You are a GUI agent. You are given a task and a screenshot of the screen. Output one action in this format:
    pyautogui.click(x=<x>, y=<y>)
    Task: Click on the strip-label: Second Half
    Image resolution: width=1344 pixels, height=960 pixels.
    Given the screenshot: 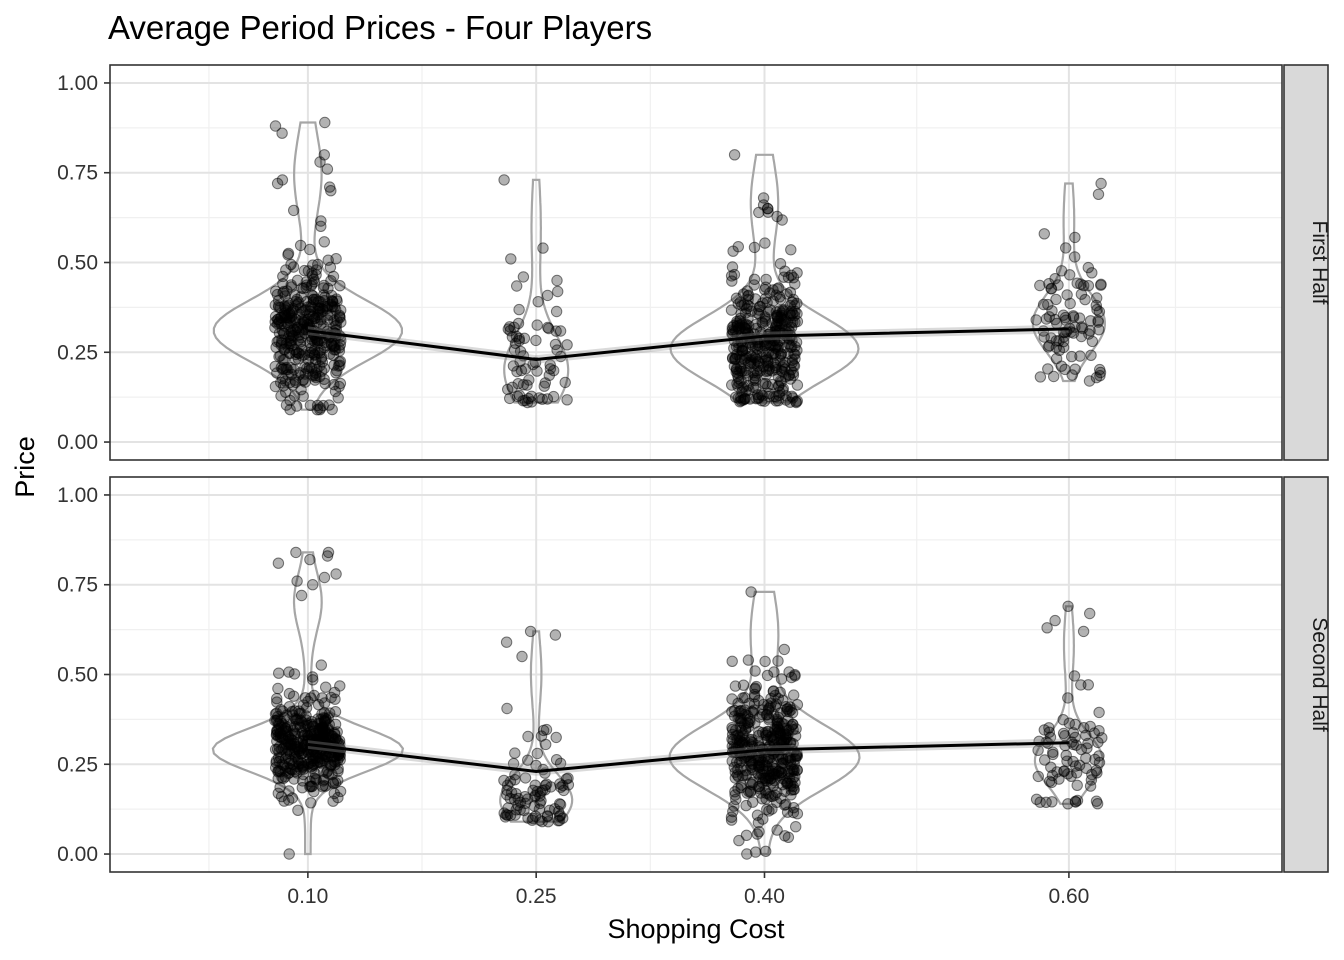 What is the action you would take?
    pyautogui.click(x=1319, y=674)
    